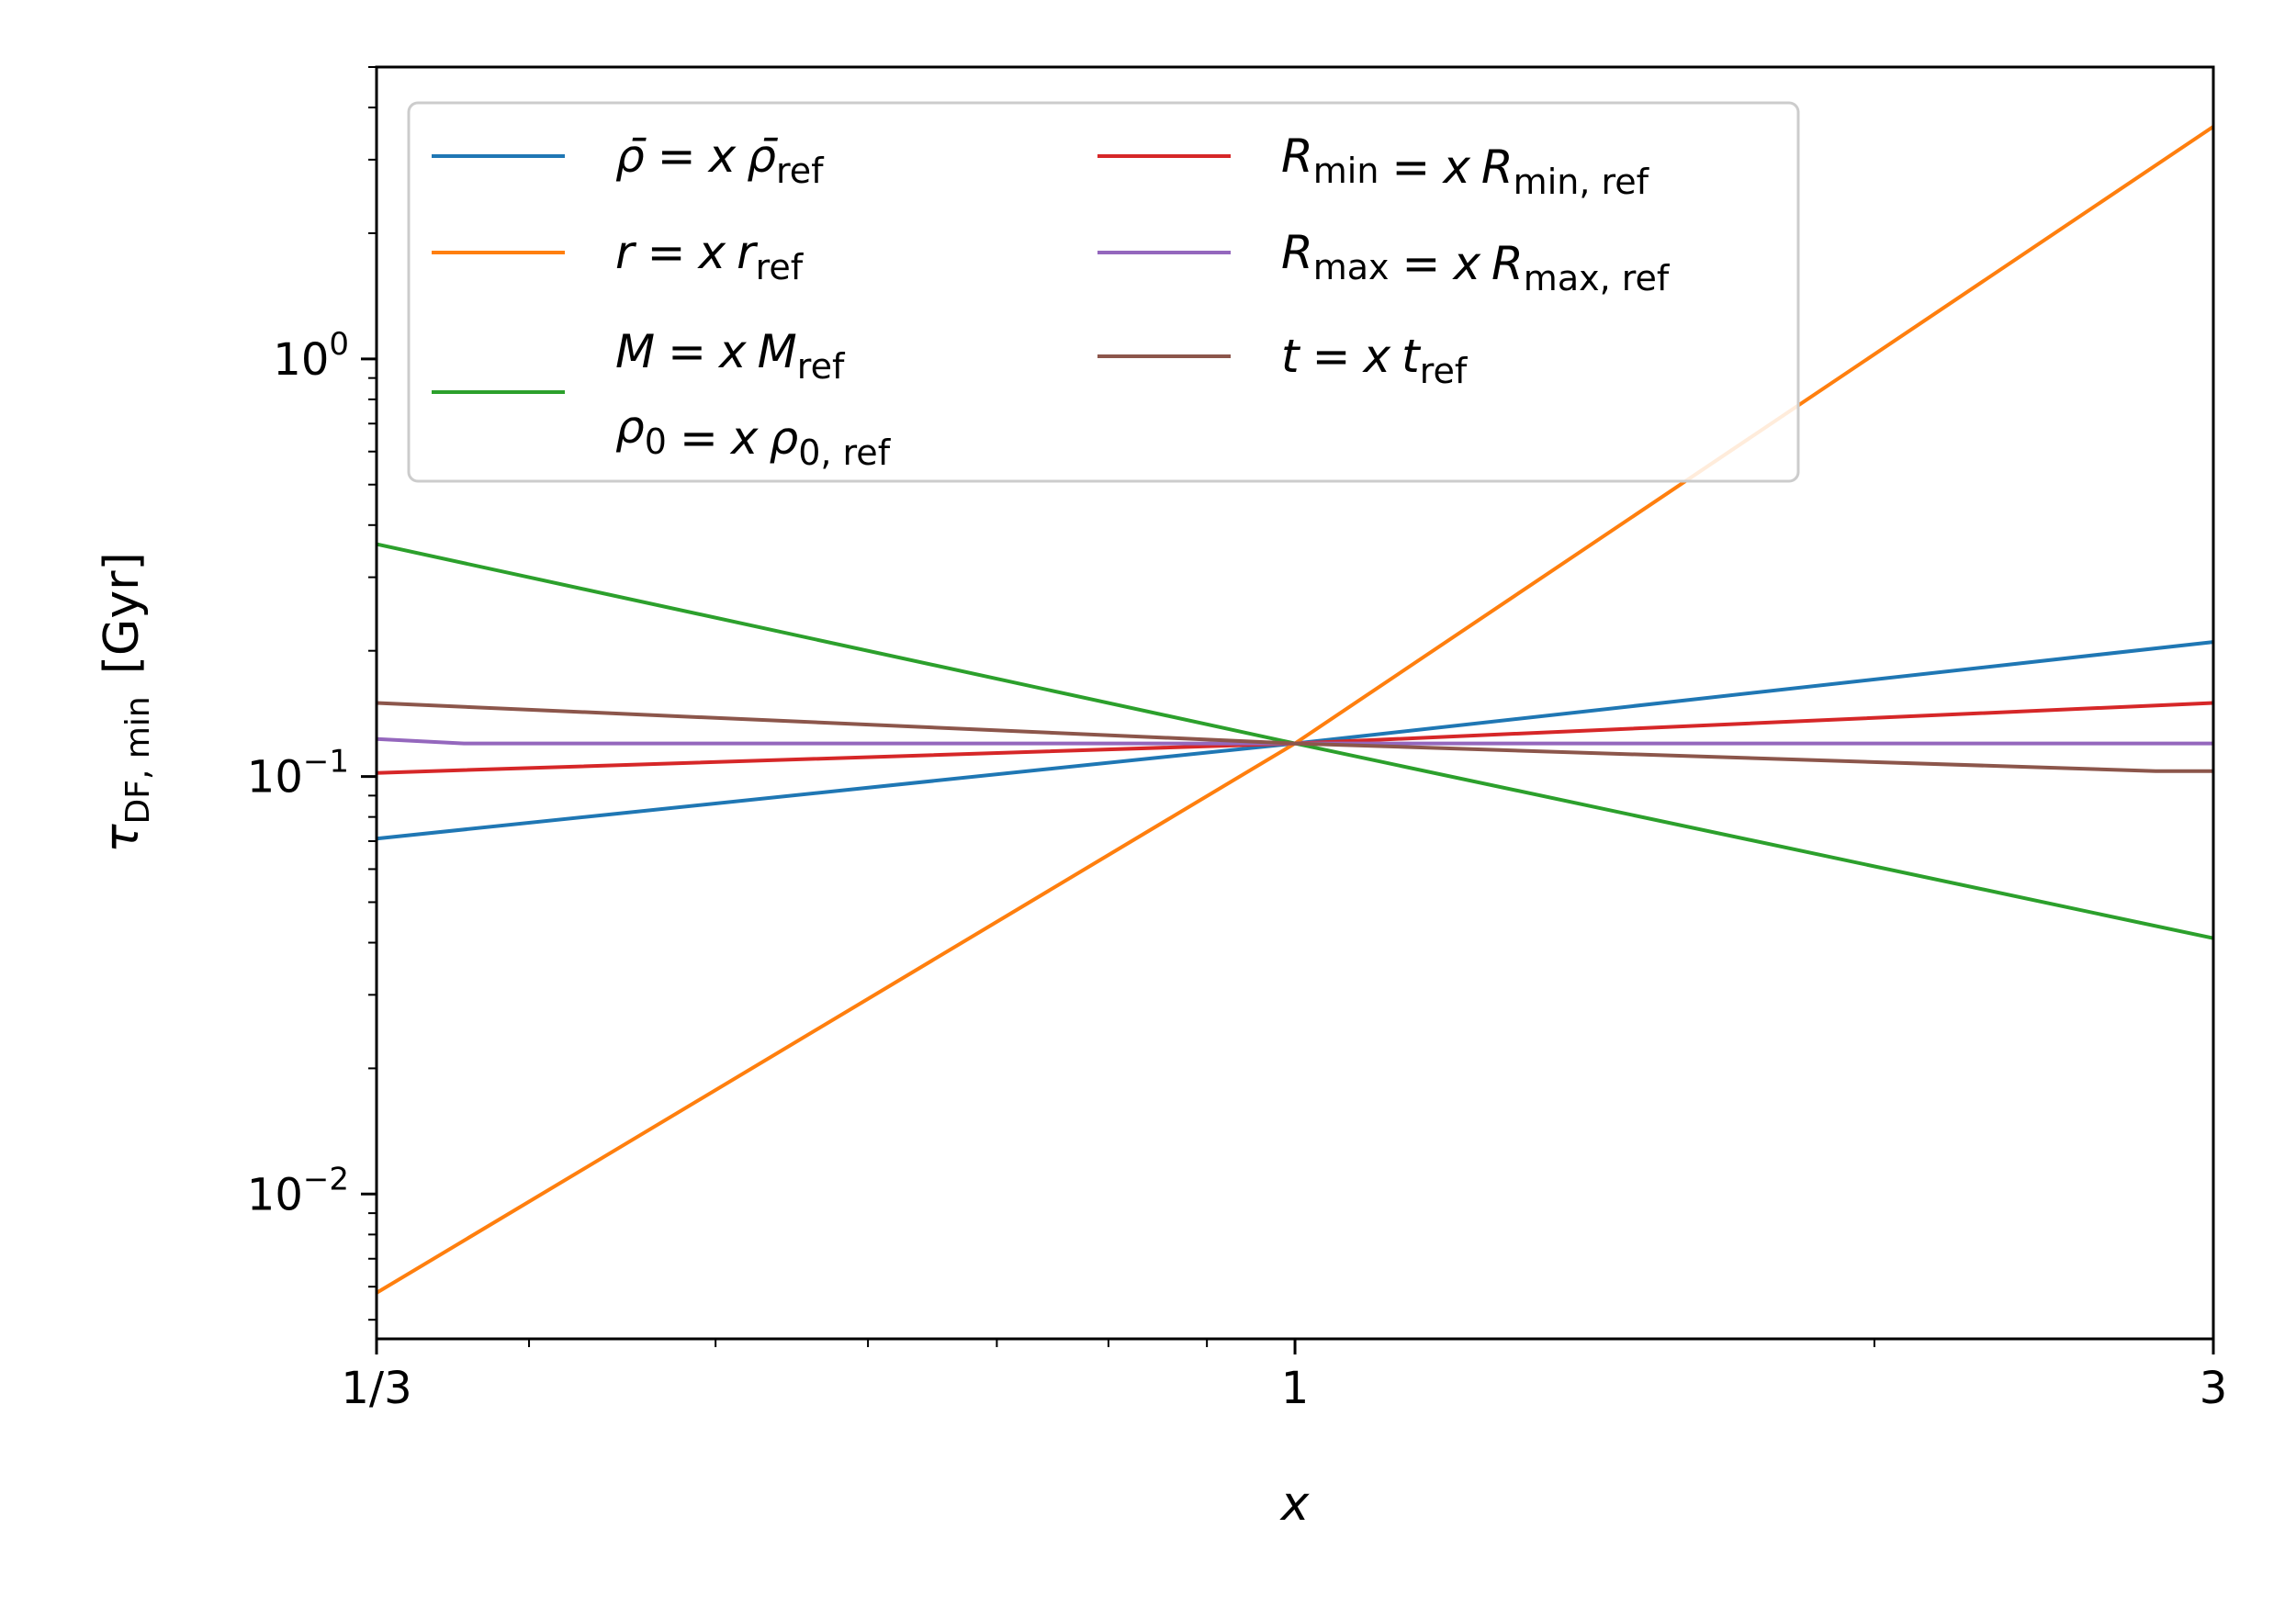 Image resolution: width=2296 pixels, height=1607 pixels. Describe the element at coordinates (376, 1388) in the screenshot. I see `x-tick-label: 1/3` at that location.